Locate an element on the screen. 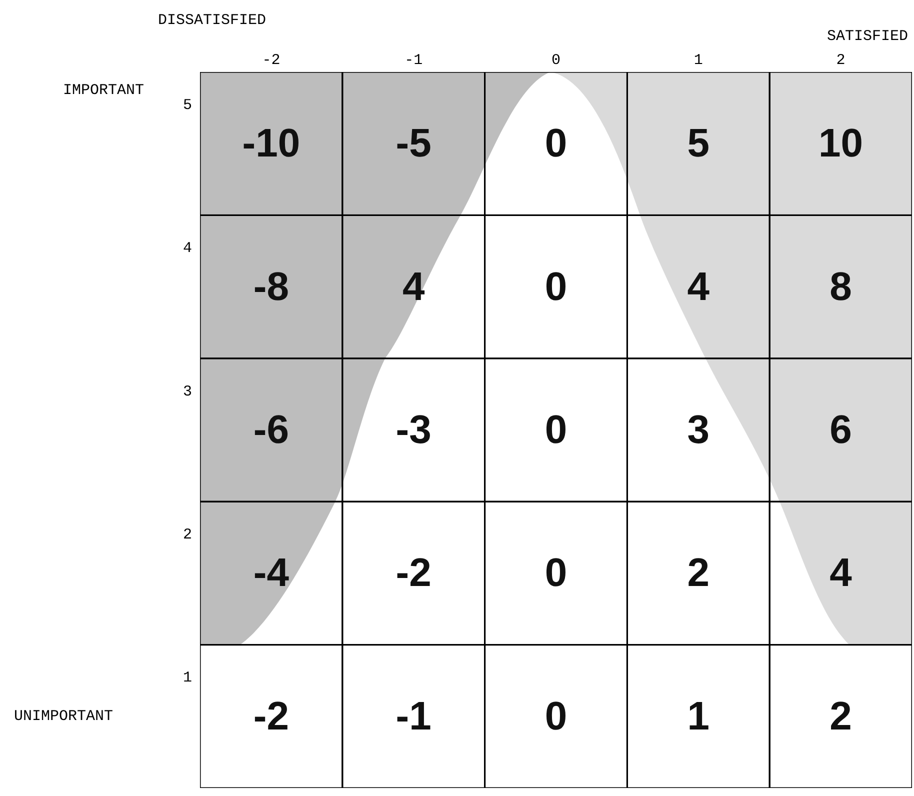 The height and width of the screenshot is (796, 914). y-tick-label: 1 is located at coordinates (187, 678).